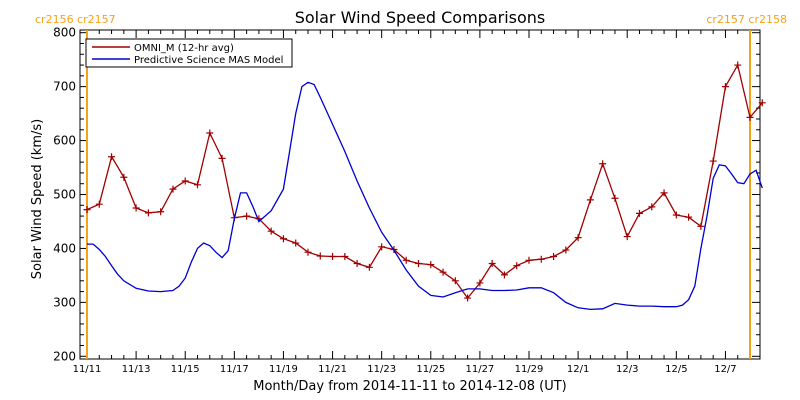  What do you see at coordinates (529, 369) in the screenshot?
I see `x-tick-label: 11/29` at bounding box center [529, 369].